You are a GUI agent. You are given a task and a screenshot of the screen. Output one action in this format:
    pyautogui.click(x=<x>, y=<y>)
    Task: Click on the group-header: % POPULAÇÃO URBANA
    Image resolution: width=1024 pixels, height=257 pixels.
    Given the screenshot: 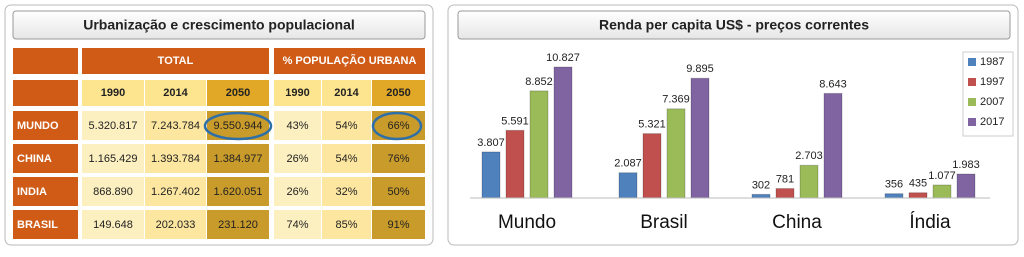 What is the action you would take?
    pyautogui.click(x=350, y=60)
    